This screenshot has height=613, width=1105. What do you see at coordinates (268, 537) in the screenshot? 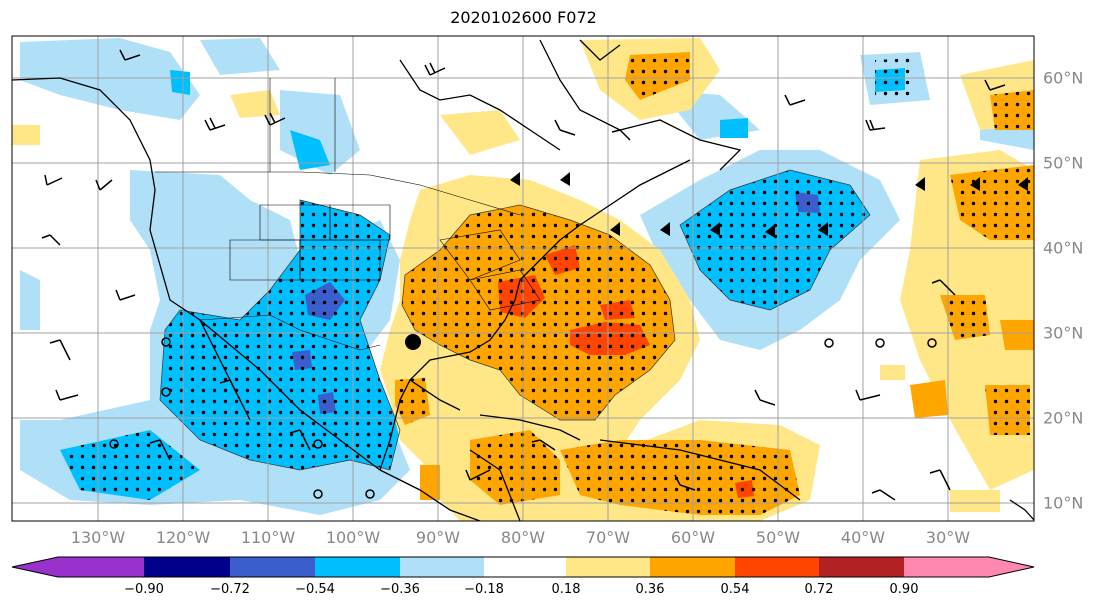
I see `lon-tick-label: 110°W` at bounding box center [268, 537].